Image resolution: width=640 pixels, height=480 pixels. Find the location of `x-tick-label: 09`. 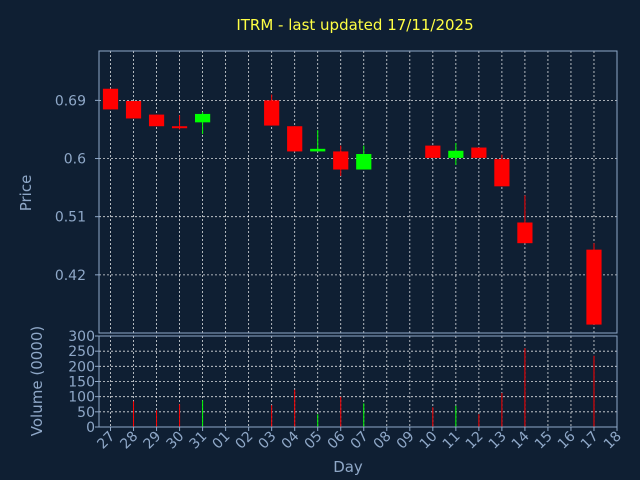

x-tick-label: 09 is located at coordinates (406, 441).